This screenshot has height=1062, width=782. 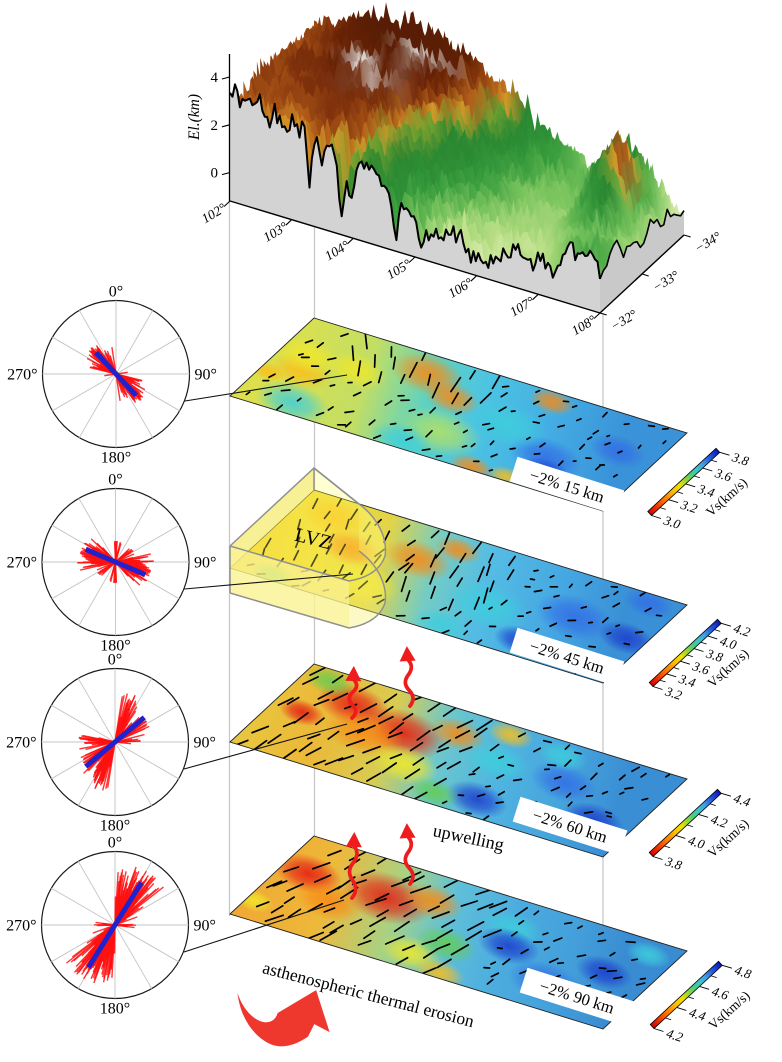 What do you see at coordinates (215, 174) in the screenshot?
I see `svg-text: 0` at bounding box center [215, 174].